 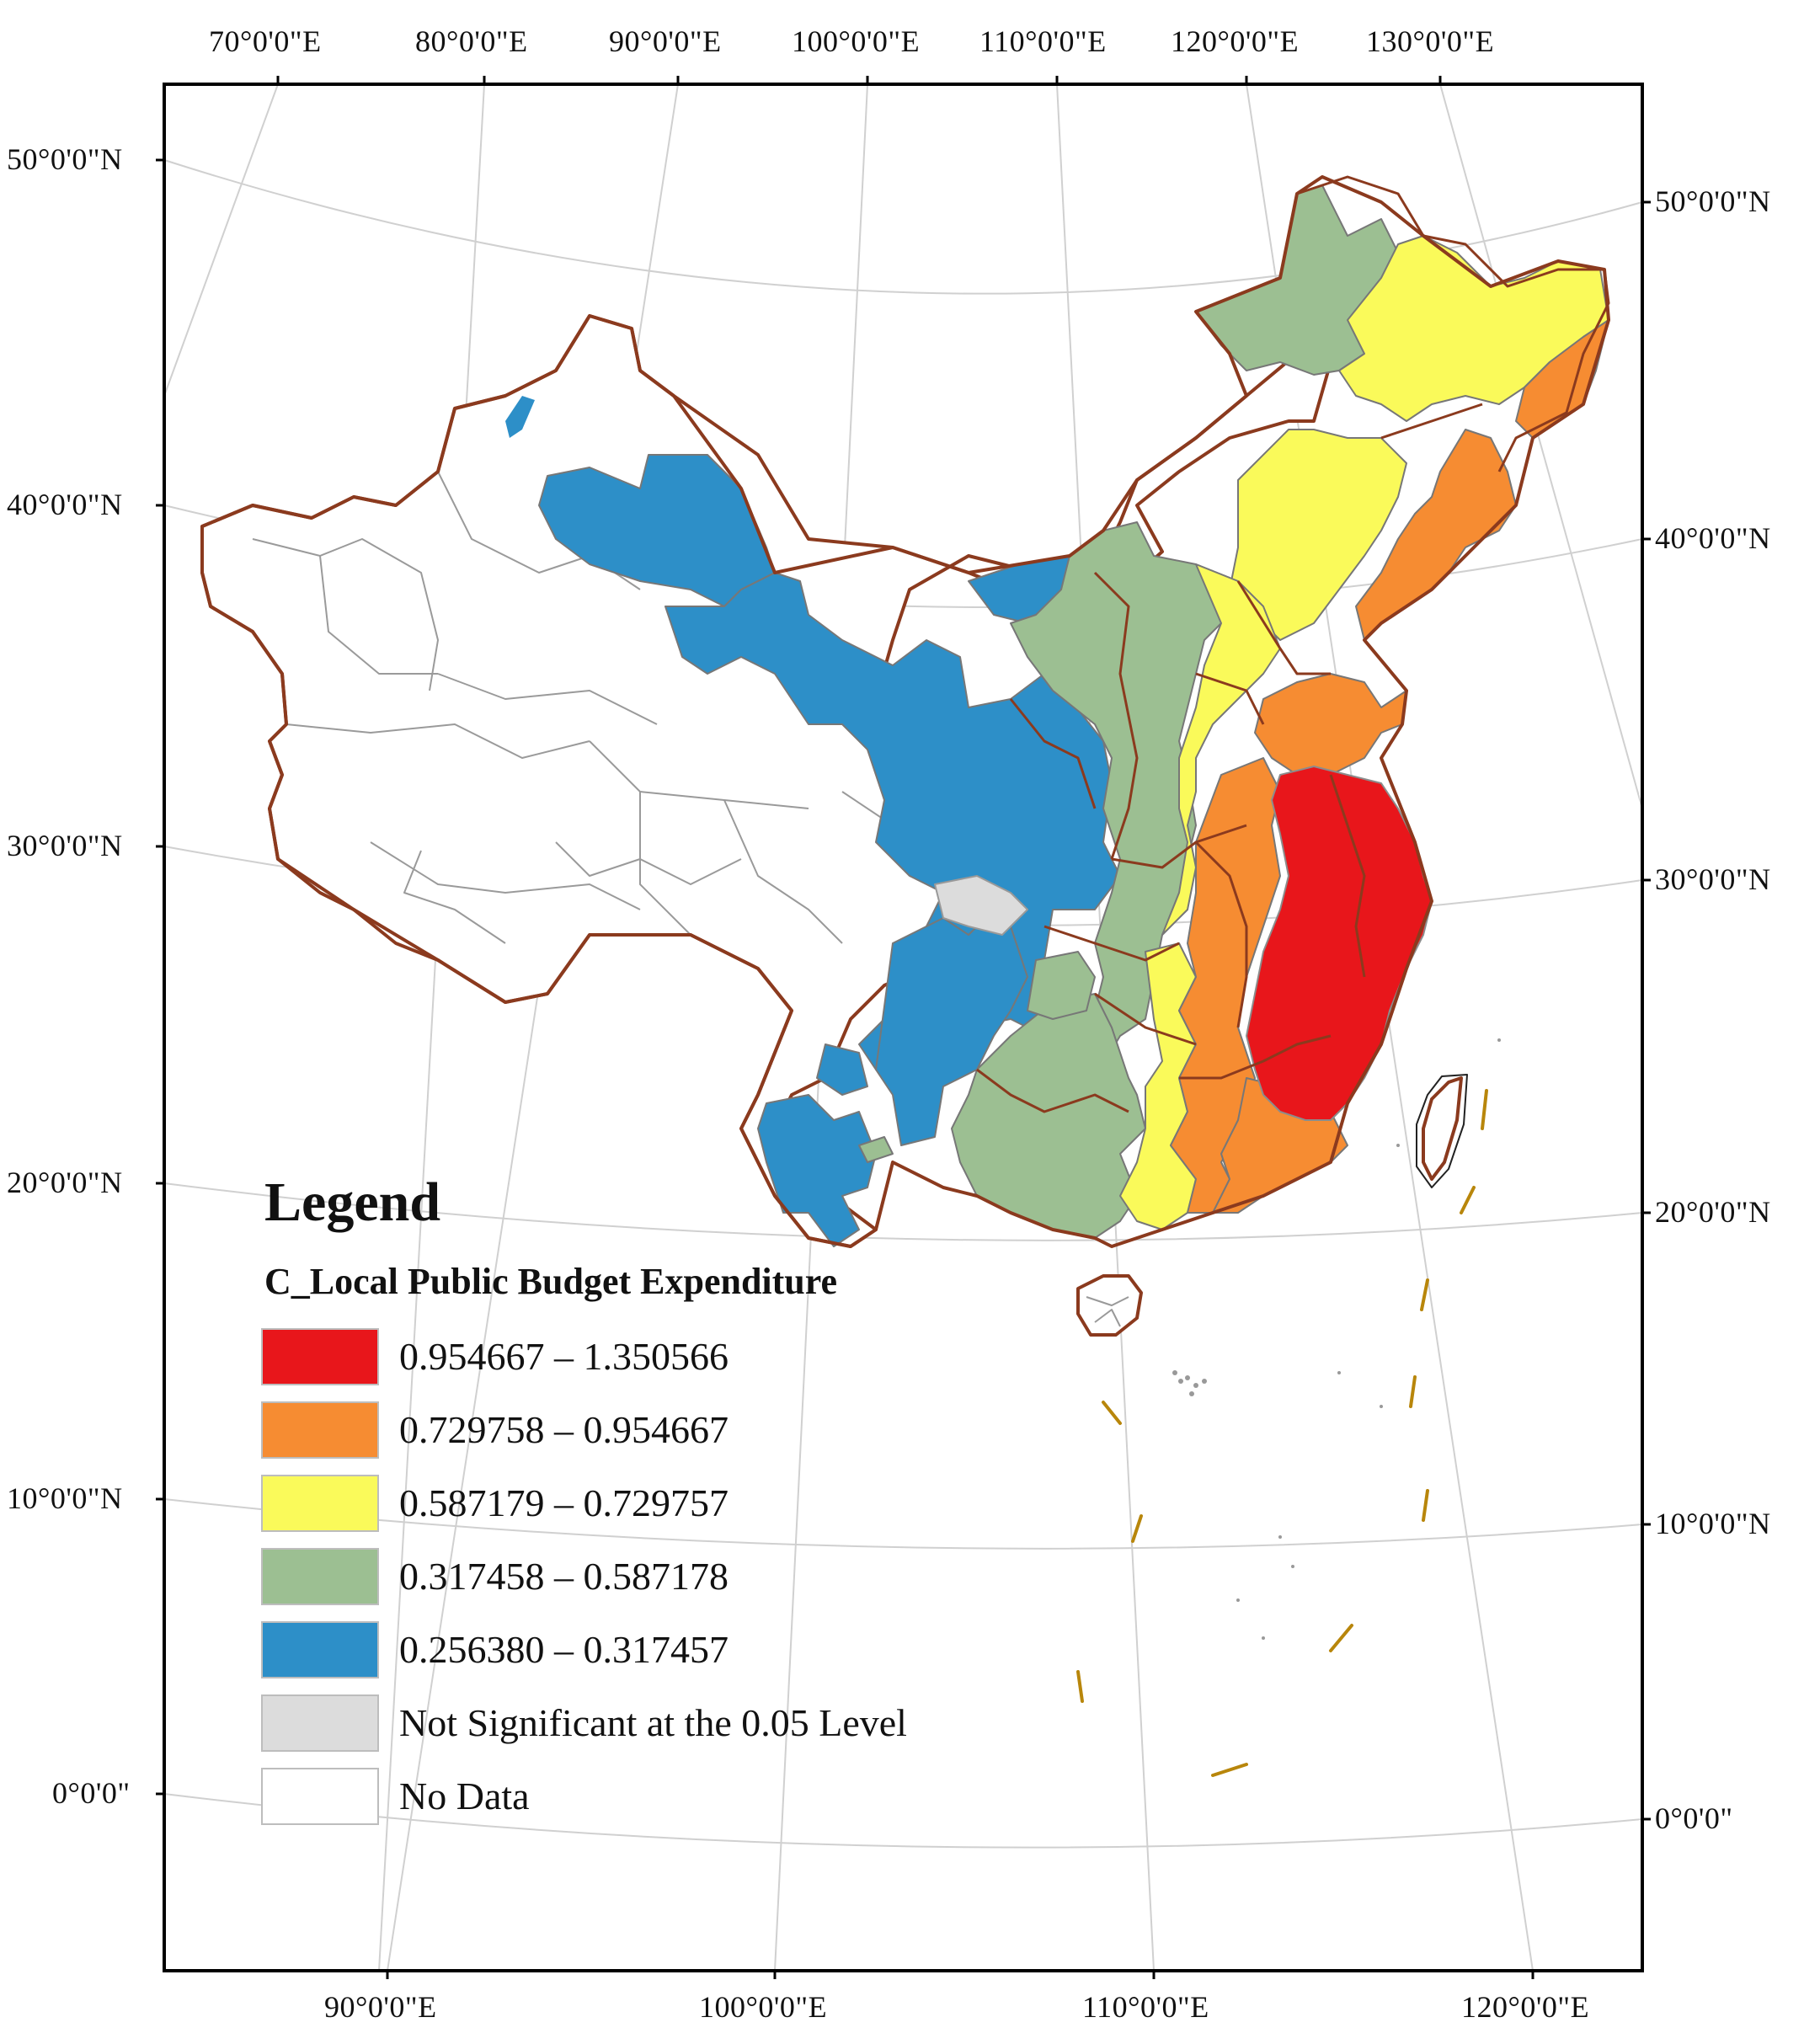 What do you see at coordinates (1713, 1523) in the screenshot?
I see `right-latitude-label-10: 10°0'0"N` at bounding box center [1713, 1523].